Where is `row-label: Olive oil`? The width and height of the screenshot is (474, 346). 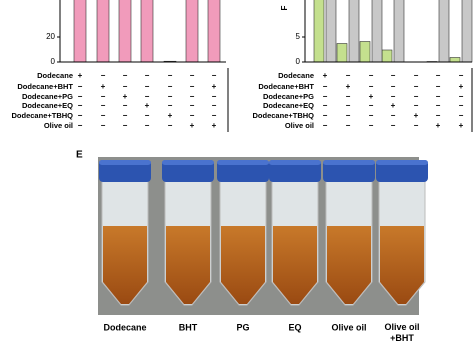 row-label: Olive oil is located at coordinates (299, 125).